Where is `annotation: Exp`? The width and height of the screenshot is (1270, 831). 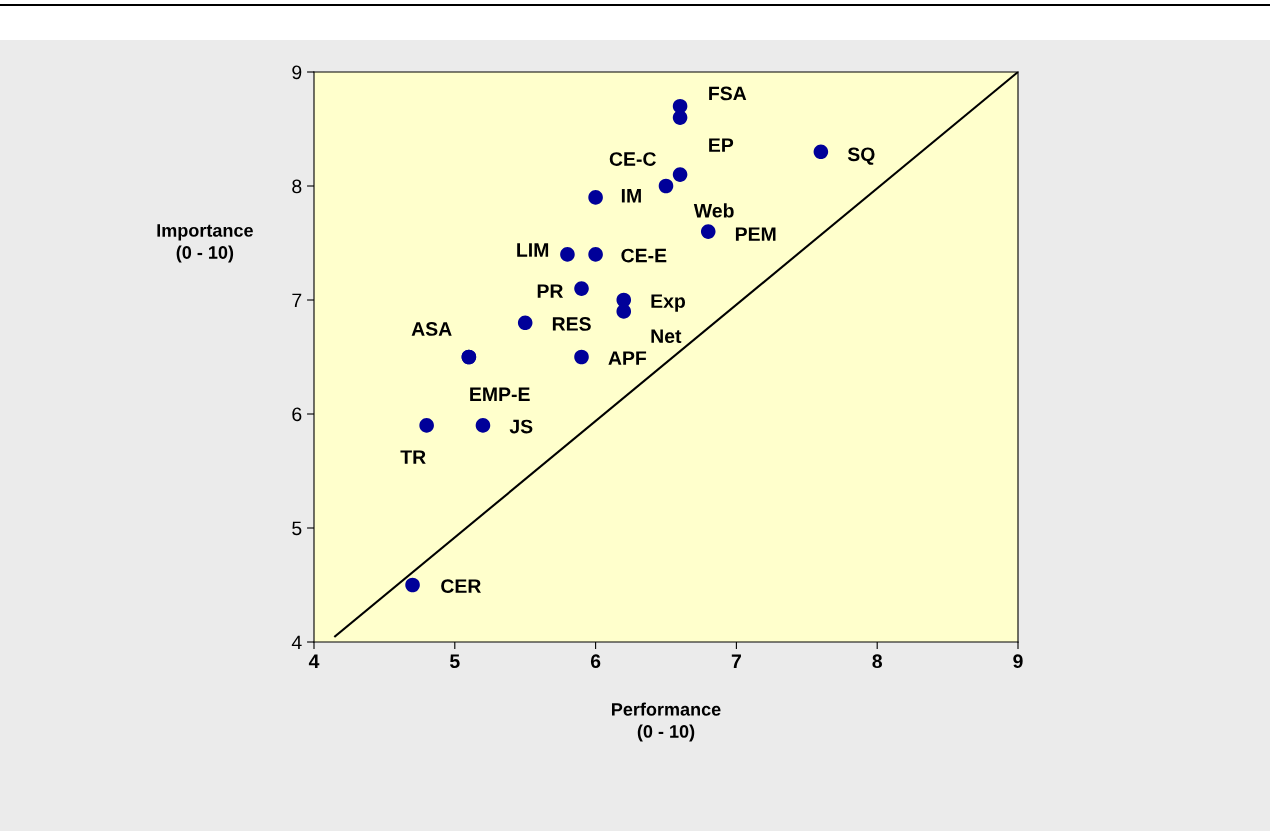 annotation: Exp is located at coordinates (668, 303).